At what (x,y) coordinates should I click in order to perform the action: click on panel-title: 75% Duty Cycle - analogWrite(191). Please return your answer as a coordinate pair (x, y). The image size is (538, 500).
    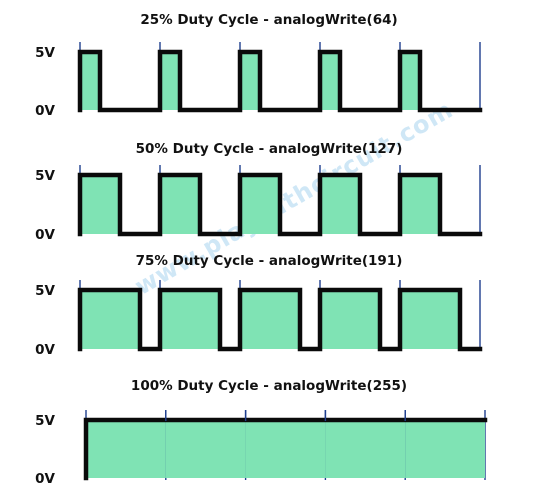
    Looking at the image, I should click on (269, 261).